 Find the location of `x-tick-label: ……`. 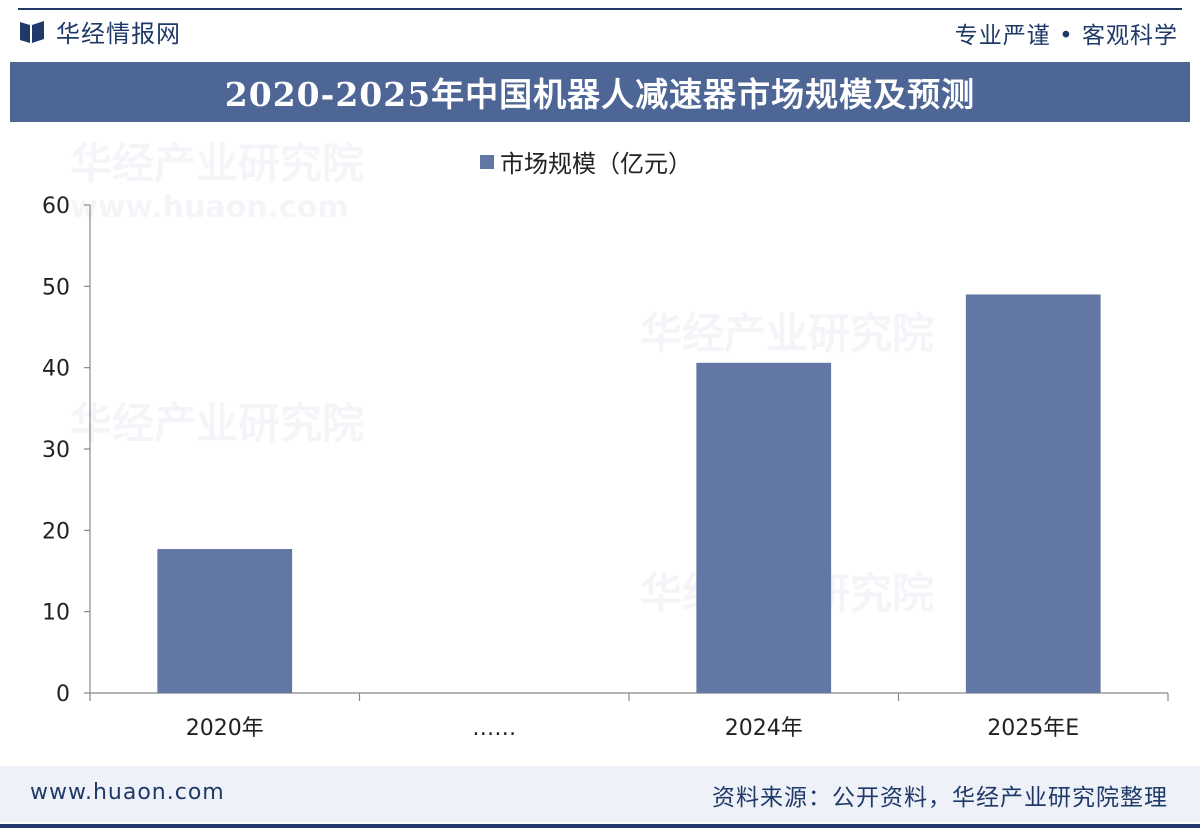

x-tick-label: …… is located at coordinates (494, 728).